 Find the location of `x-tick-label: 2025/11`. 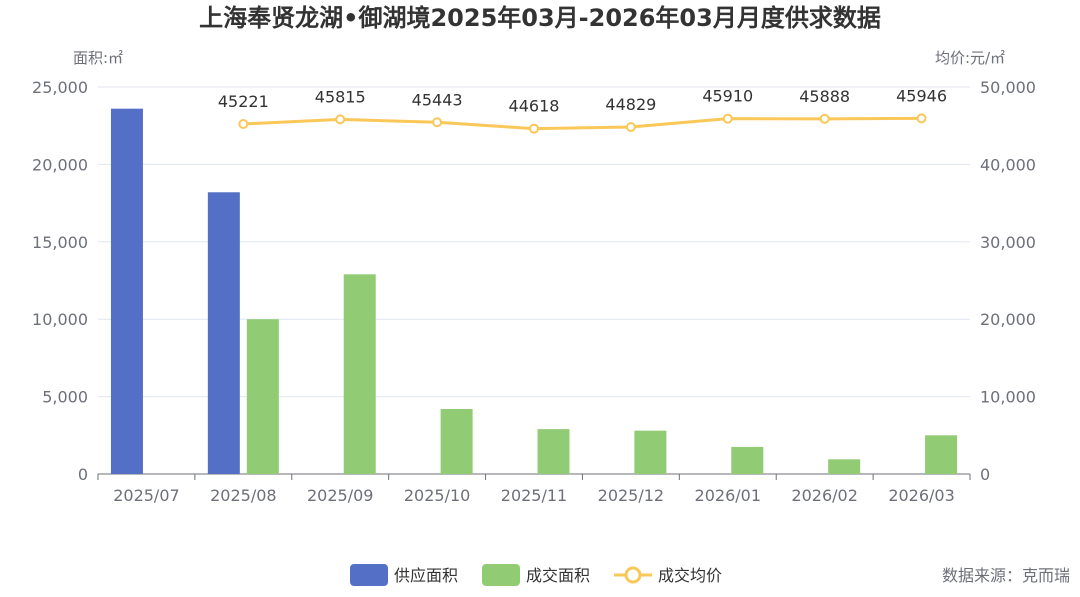

x-tick-label: 2025/11 is located at coordinates (534, 495).